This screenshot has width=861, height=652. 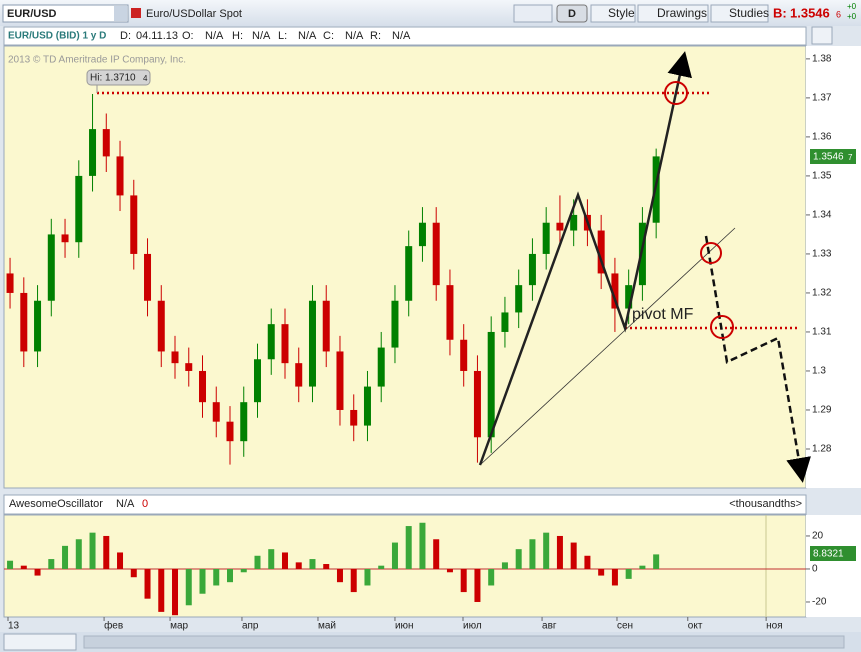 What do you see at coordinates (327, 626) in the screenshot?
I see `x-tick-label: май` at bounding box center [327, 626].